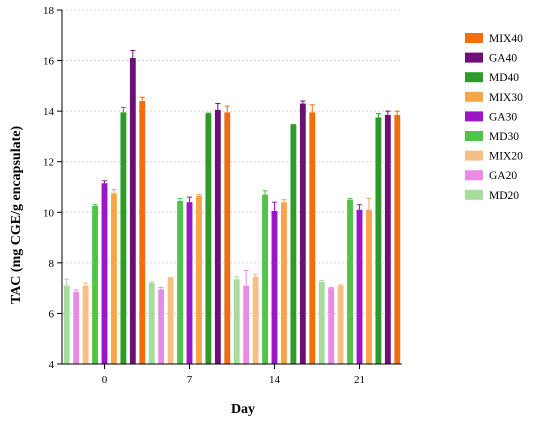  Describe the element at coordinates (474, 57) in the screenshot. I see `legend-swatch-ga40` at that location.